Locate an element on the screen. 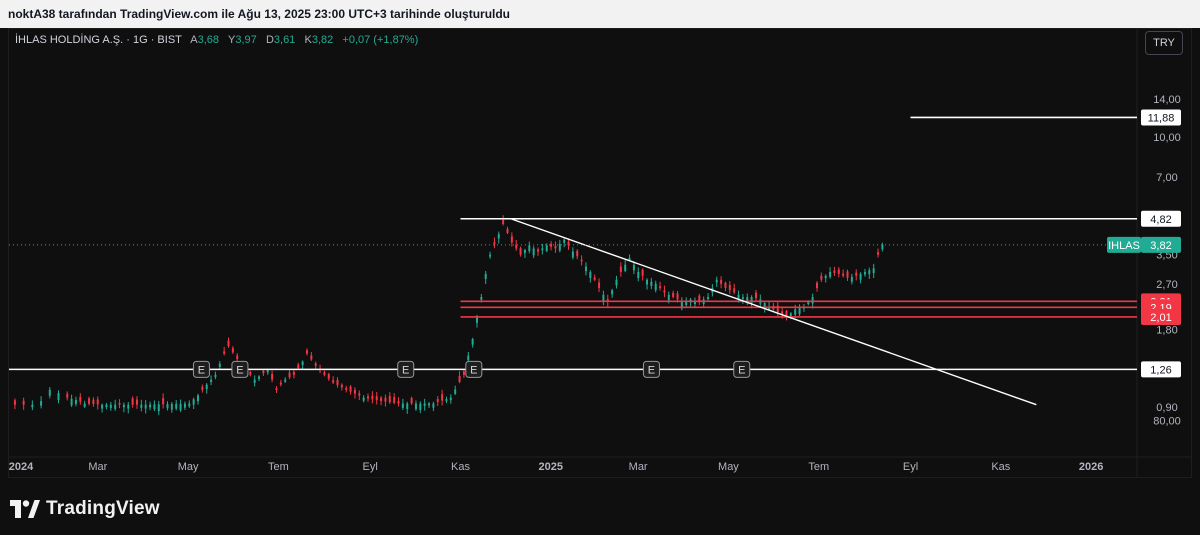 The width and height of the screenshot is (1200, 535). last-price-symbol: IHLAS is located at coordinates (1124, 246).